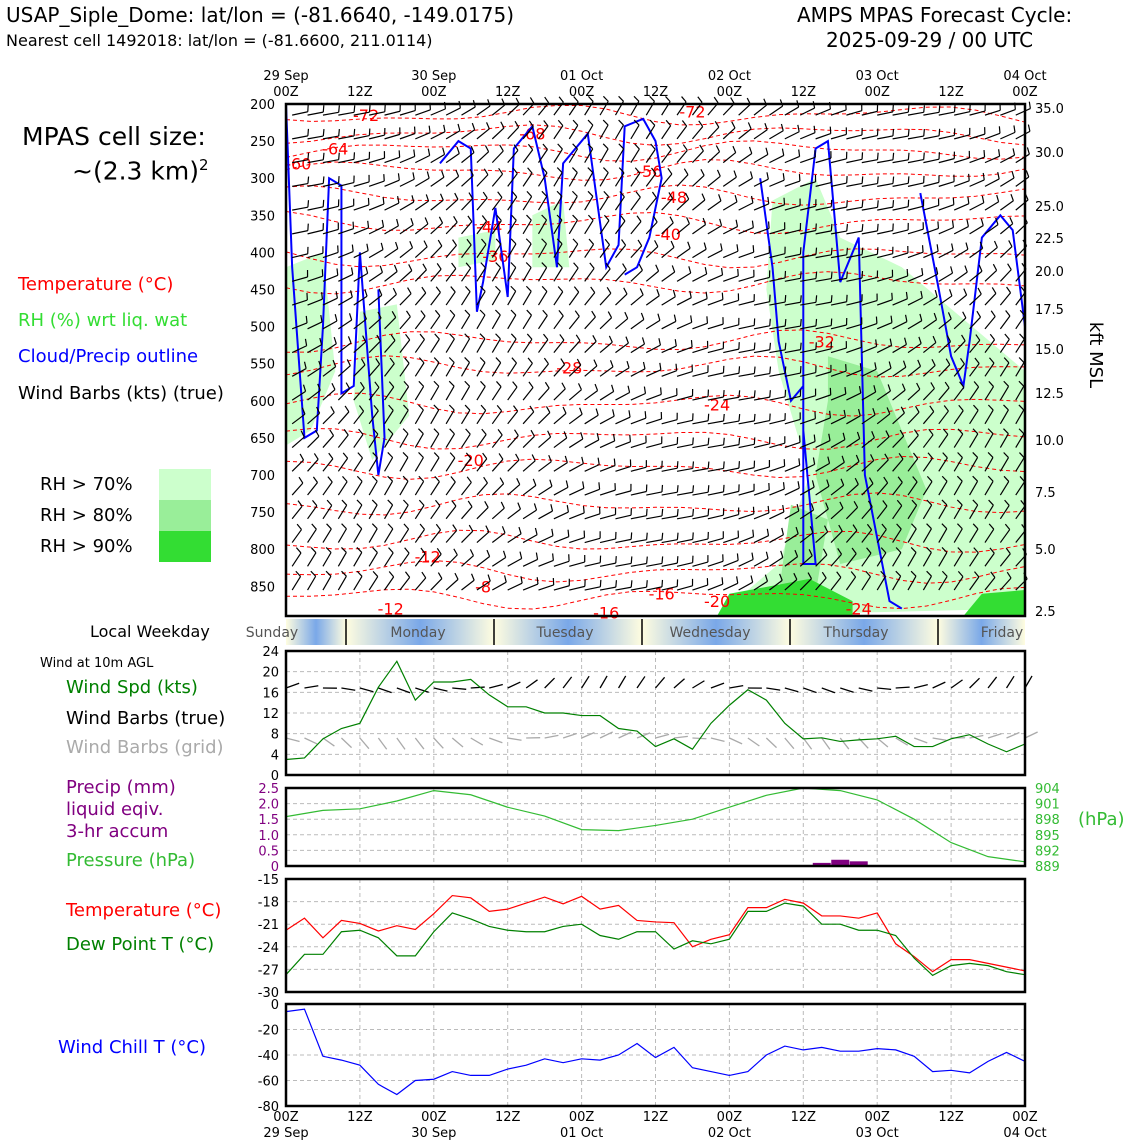 Image resolution: width=1140 pixels, height=1140 pixels. Describe the element at coordinates (877, 76) in the screenshot. I see `top-date-tick: 03 Oct` at that location.